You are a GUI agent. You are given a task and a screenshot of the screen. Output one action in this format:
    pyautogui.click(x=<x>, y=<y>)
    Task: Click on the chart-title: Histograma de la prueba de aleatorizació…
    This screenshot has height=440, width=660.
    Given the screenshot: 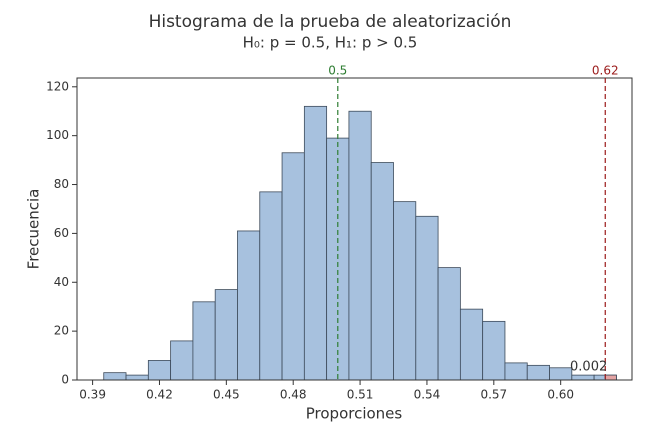 What is the action you would take?
    pyautogui.click(x=330, y=22)
    